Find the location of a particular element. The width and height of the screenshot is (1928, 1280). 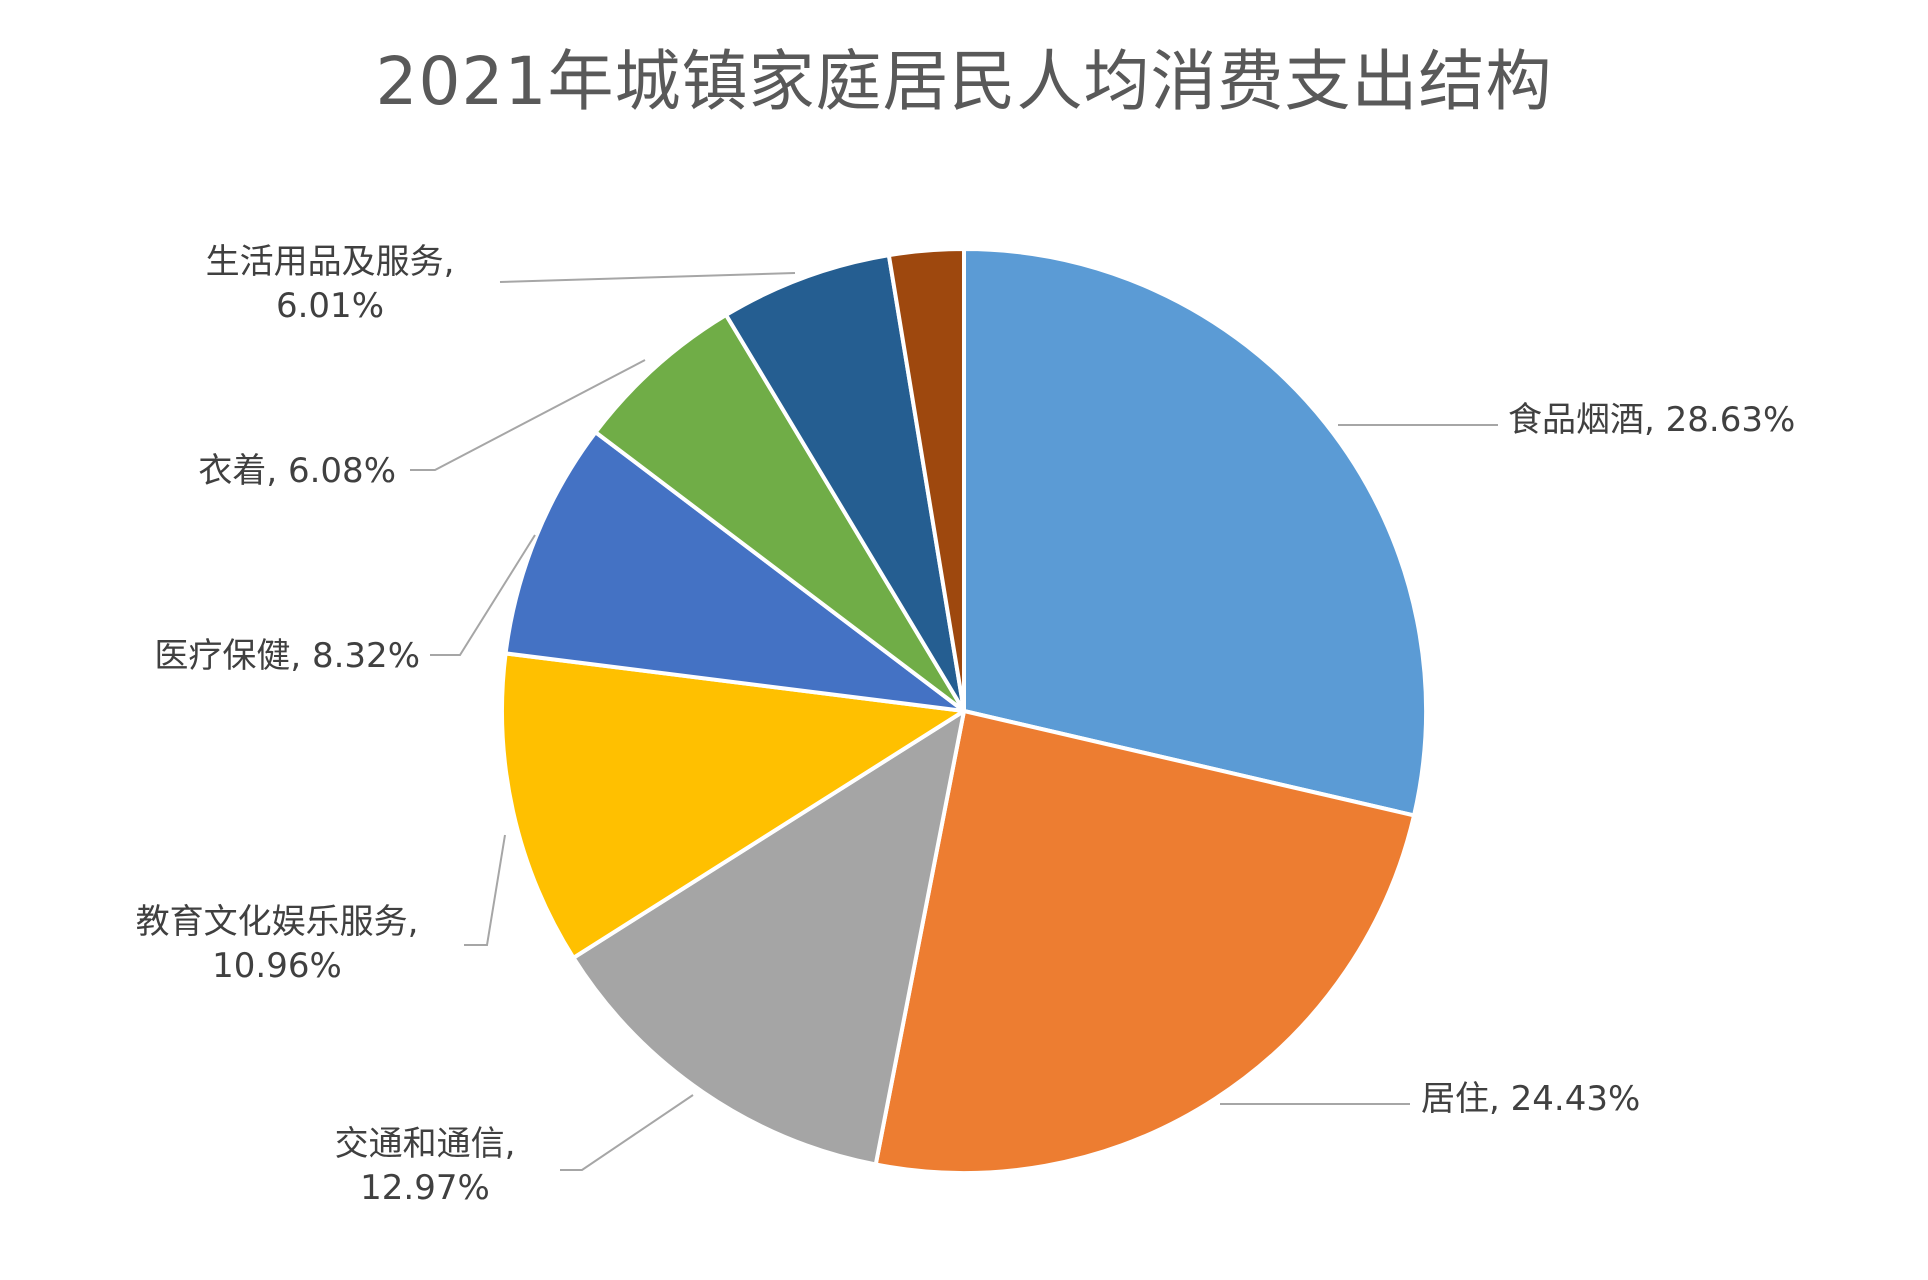

label-medical: 医疗保健, 8.32% is located at coordinates (287, 656).